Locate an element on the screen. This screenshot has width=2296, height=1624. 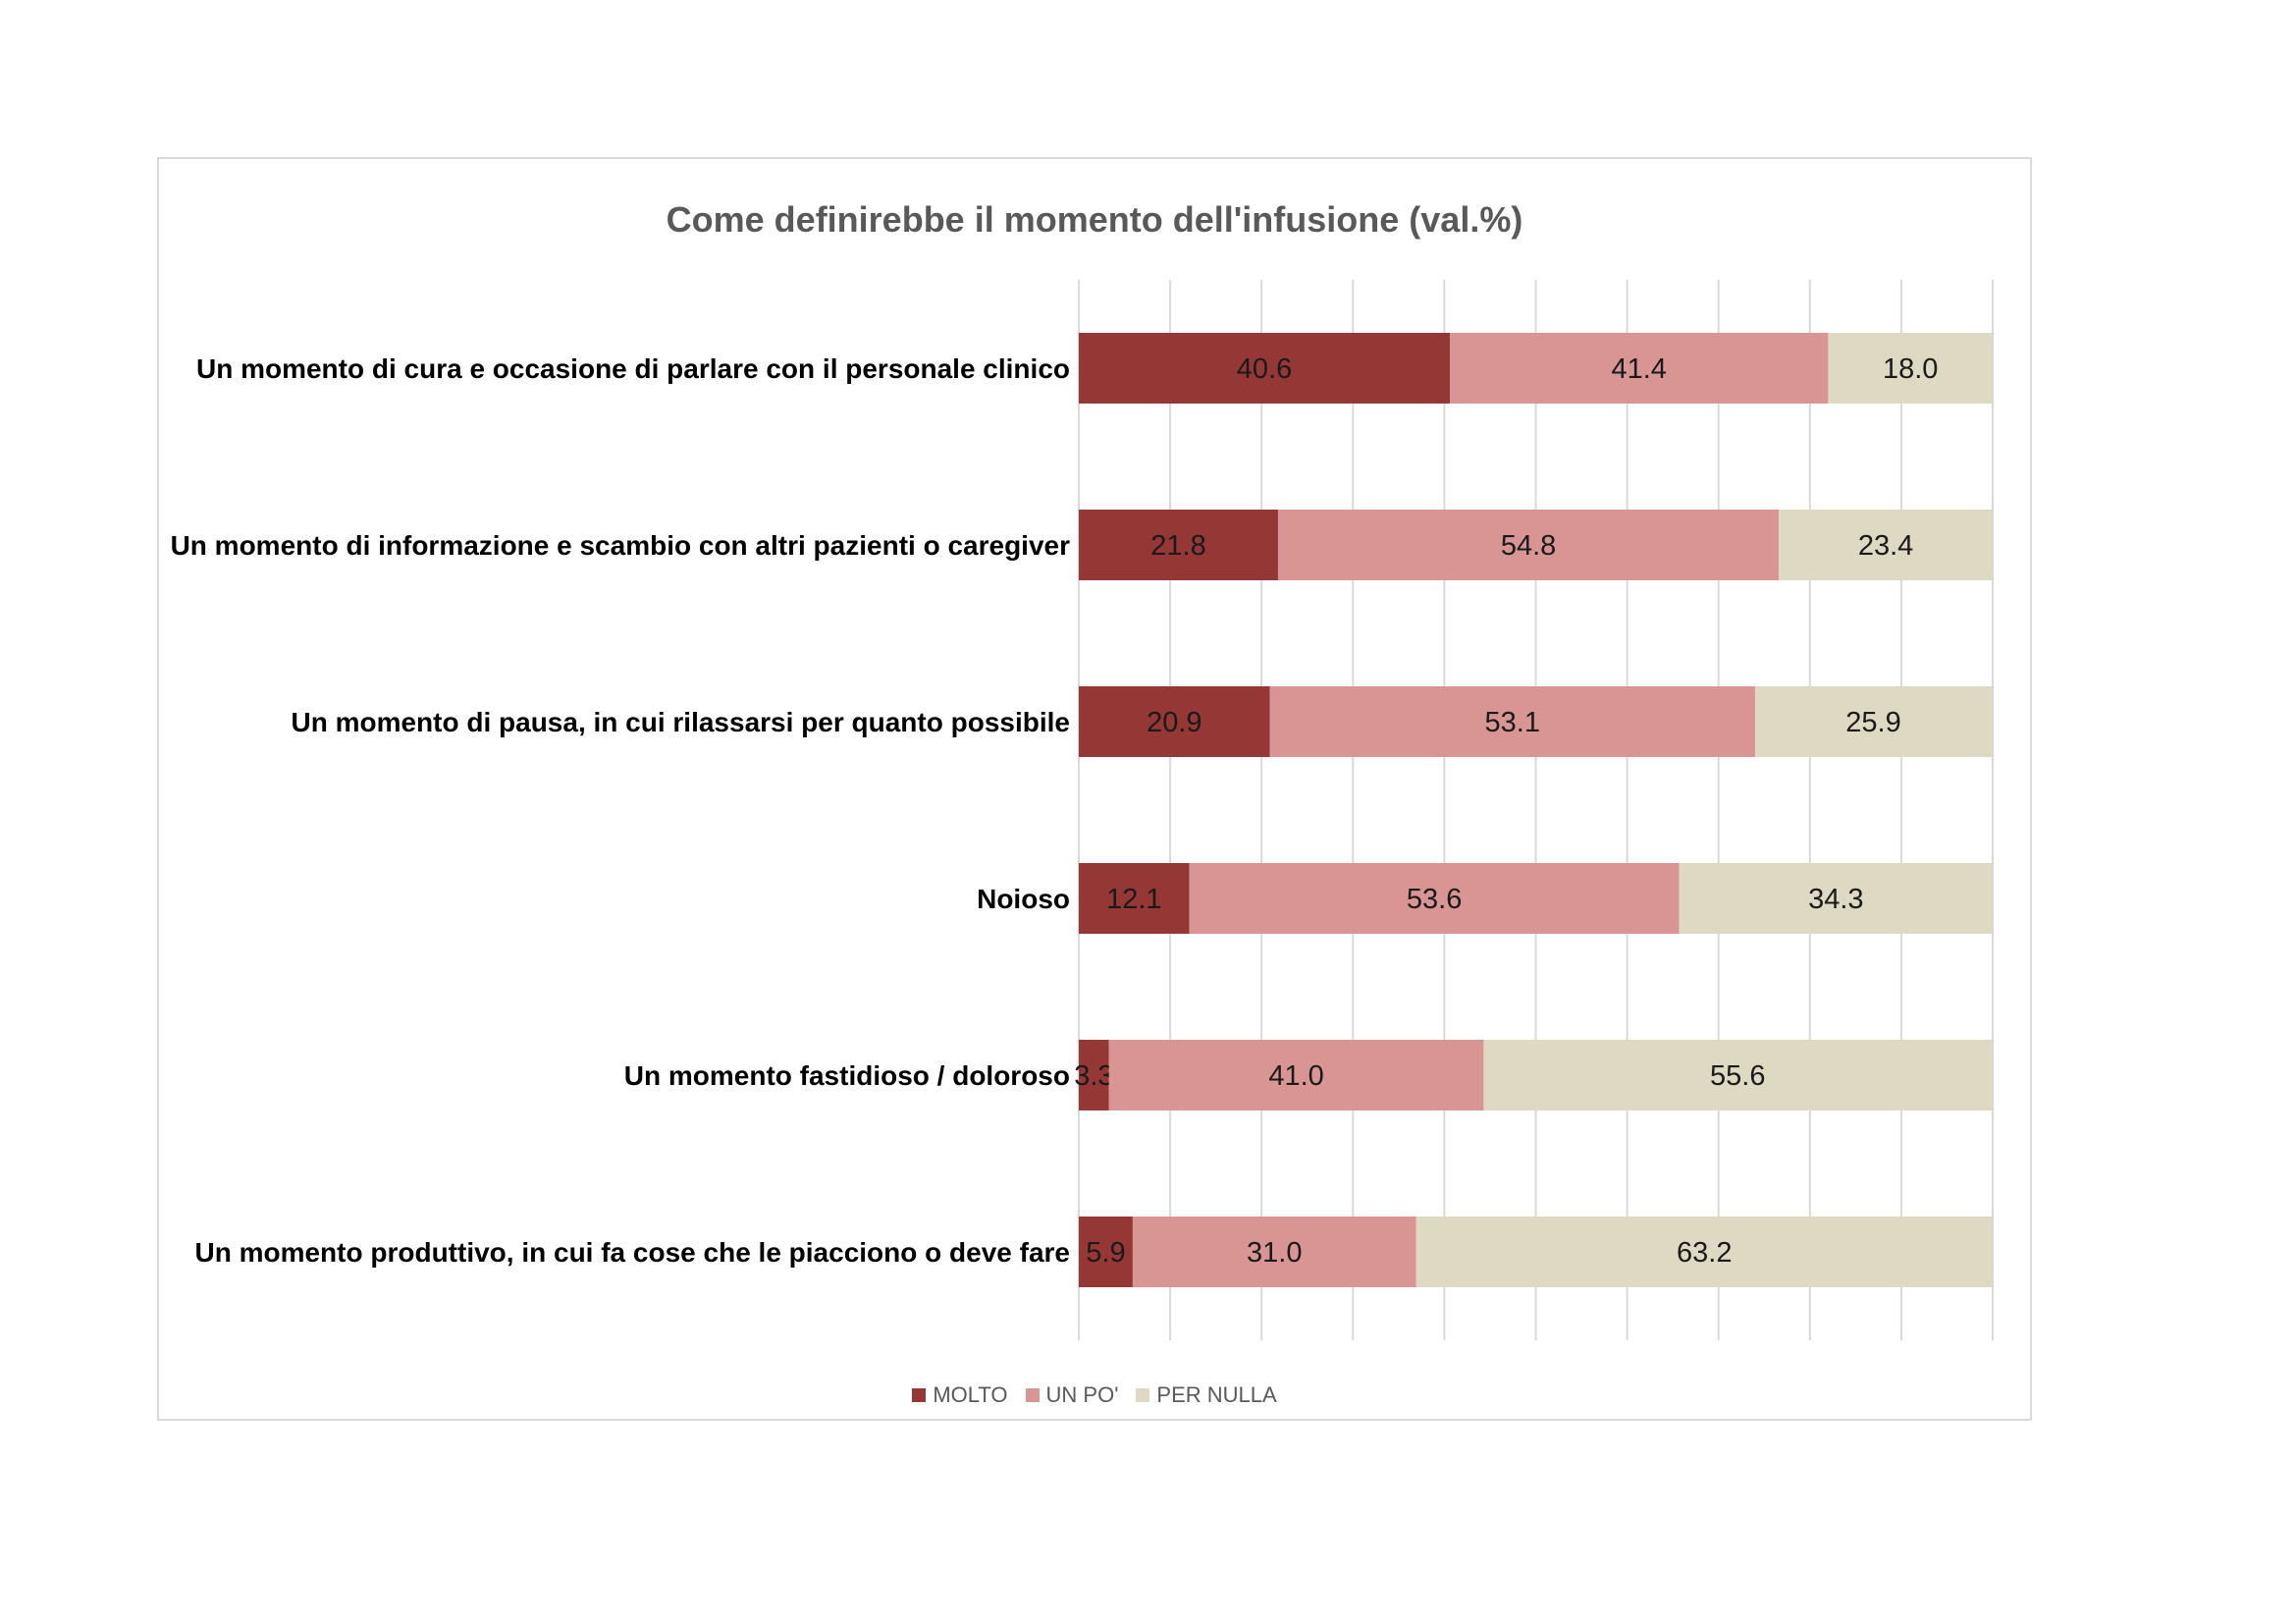
legend-item: UN PO' is located at coordinates (1072, 1395).